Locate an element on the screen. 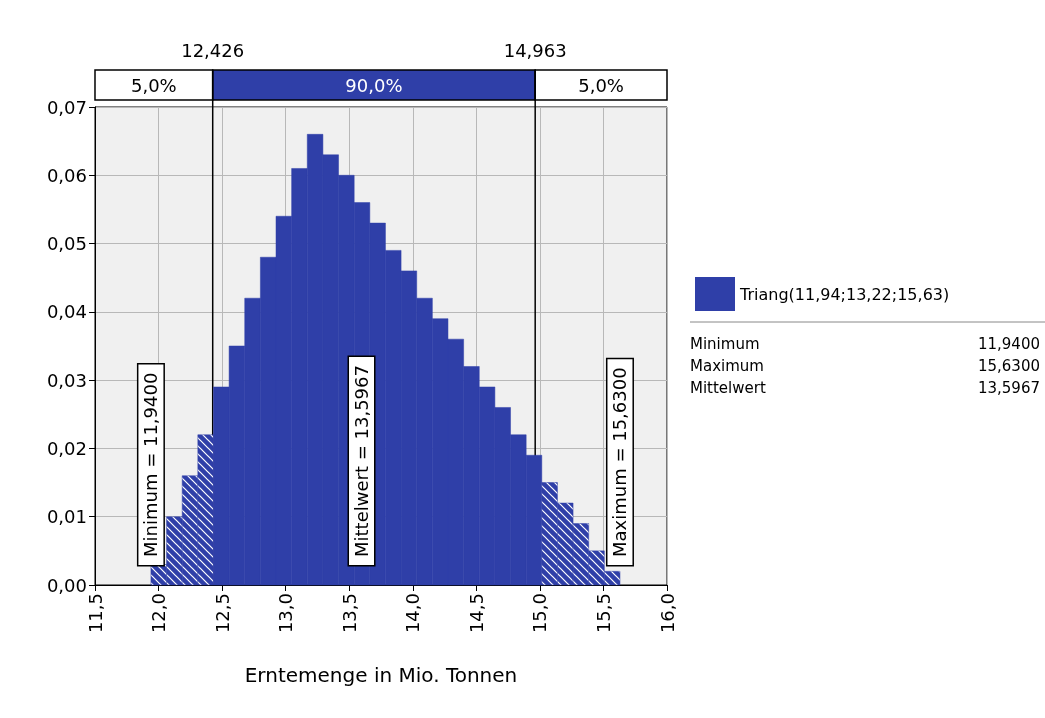 The height and width of the screenshot is (718, 1045). y-tick-label: 0,04 is located at coordinates (66, 312).